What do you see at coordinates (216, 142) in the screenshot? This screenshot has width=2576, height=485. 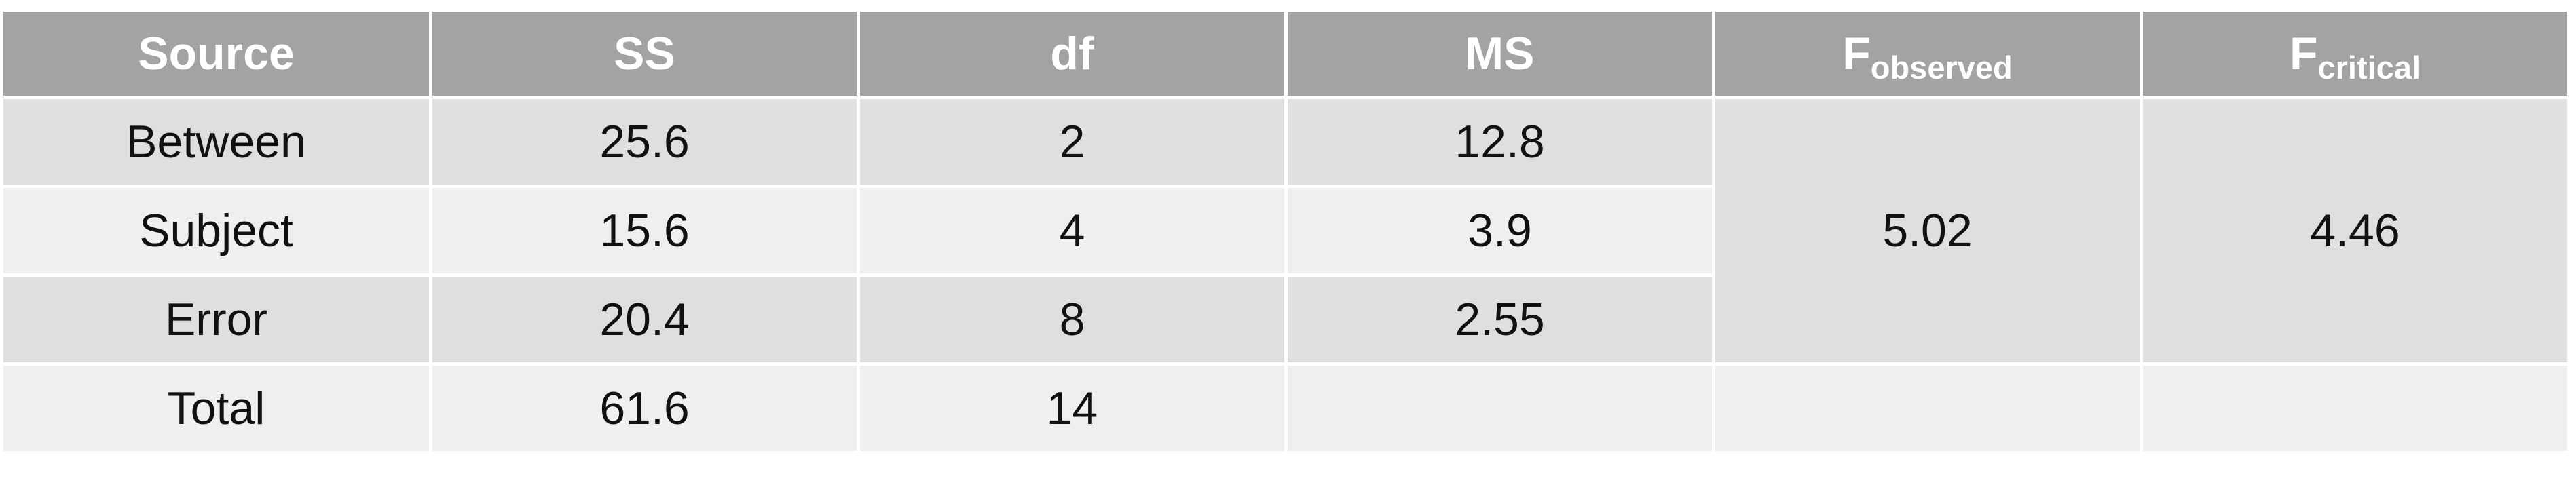 I see `cell-source: Between` at bounding box center [216, 142].